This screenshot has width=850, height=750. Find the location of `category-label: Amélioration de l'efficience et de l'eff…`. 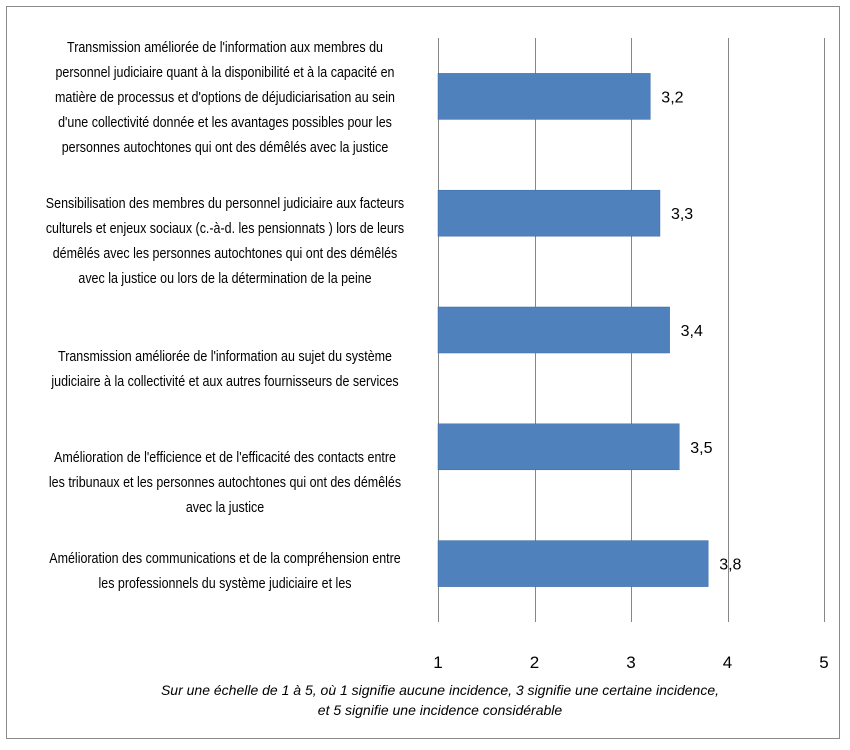

category-label: Amélioration de l'efficience et de l'eff… is located at coordinates (225, 483).